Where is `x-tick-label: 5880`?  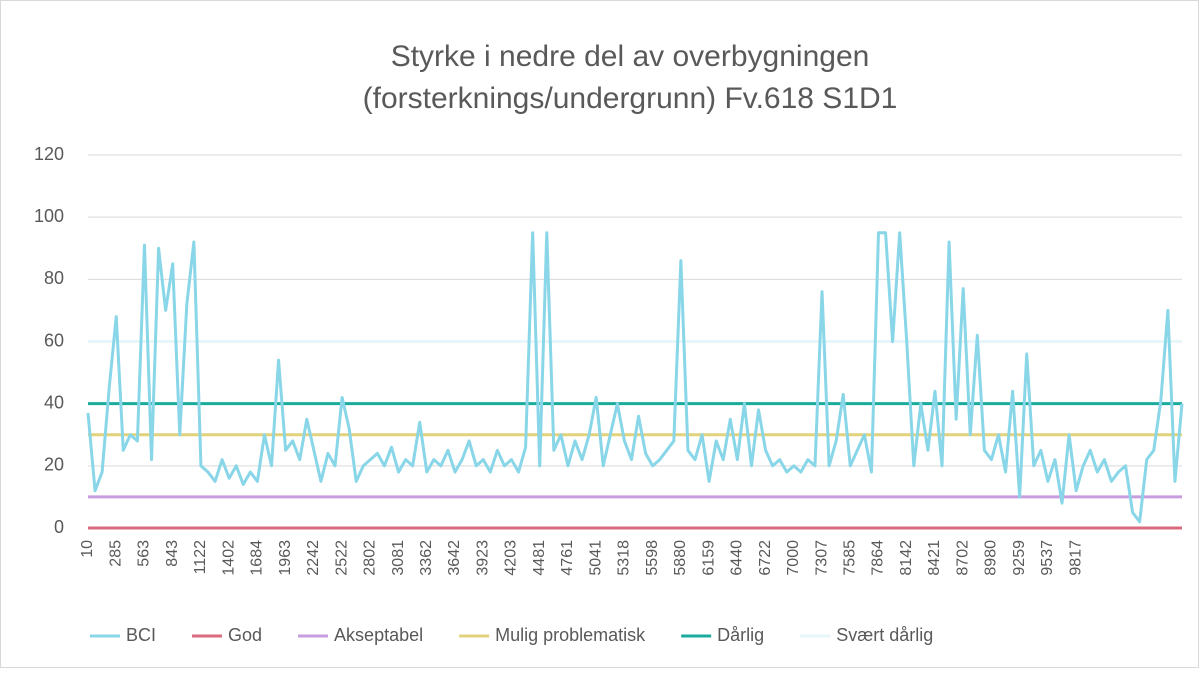
x-tick-label: 5880 is located at coordinates (680, 558).